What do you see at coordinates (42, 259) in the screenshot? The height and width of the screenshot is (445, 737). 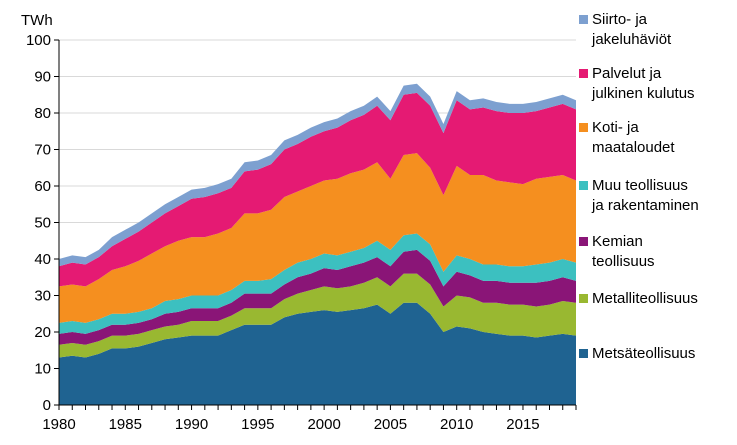 I see `y-tick-label: 40` at bounding box center [42, 259].